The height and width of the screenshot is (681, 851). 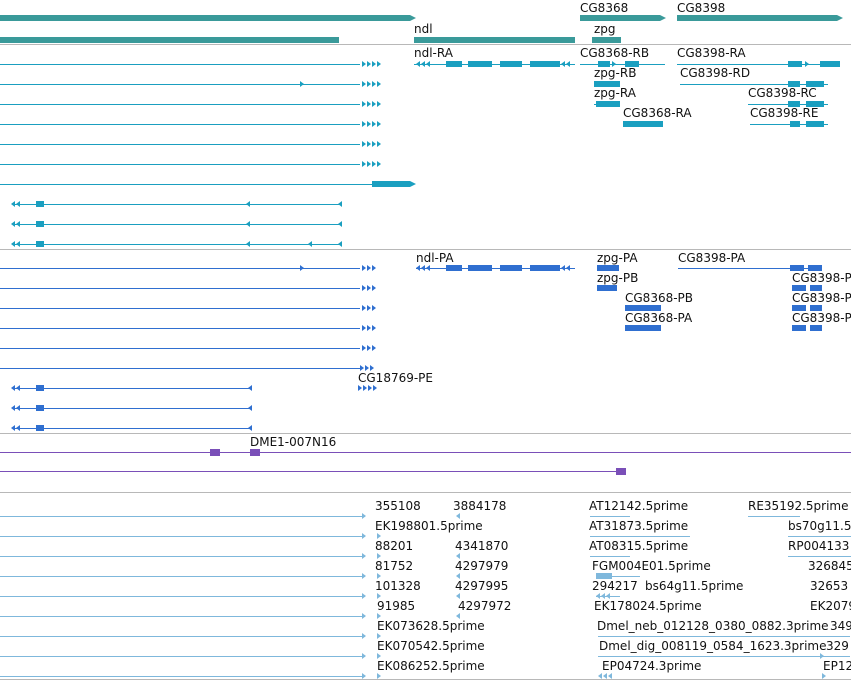 What do you see at coordinates (396, 606) in the screenshot?
I see `est-label: 91985` at bounding box center [396, 606].